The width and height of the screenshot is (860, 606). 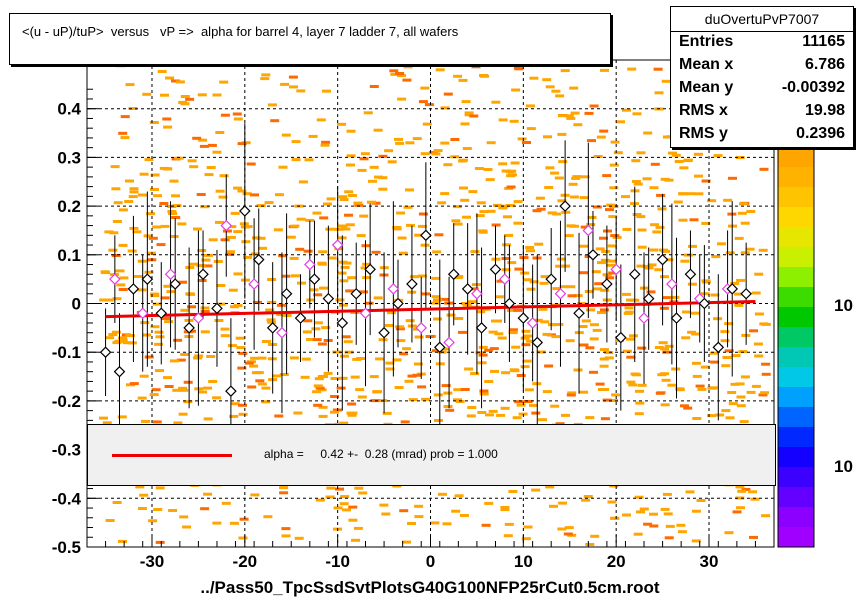 What do you see at coordinates (152, 561) in the screenshot?
I see `x-tick-label: -30` at bounding box center [152, 561].